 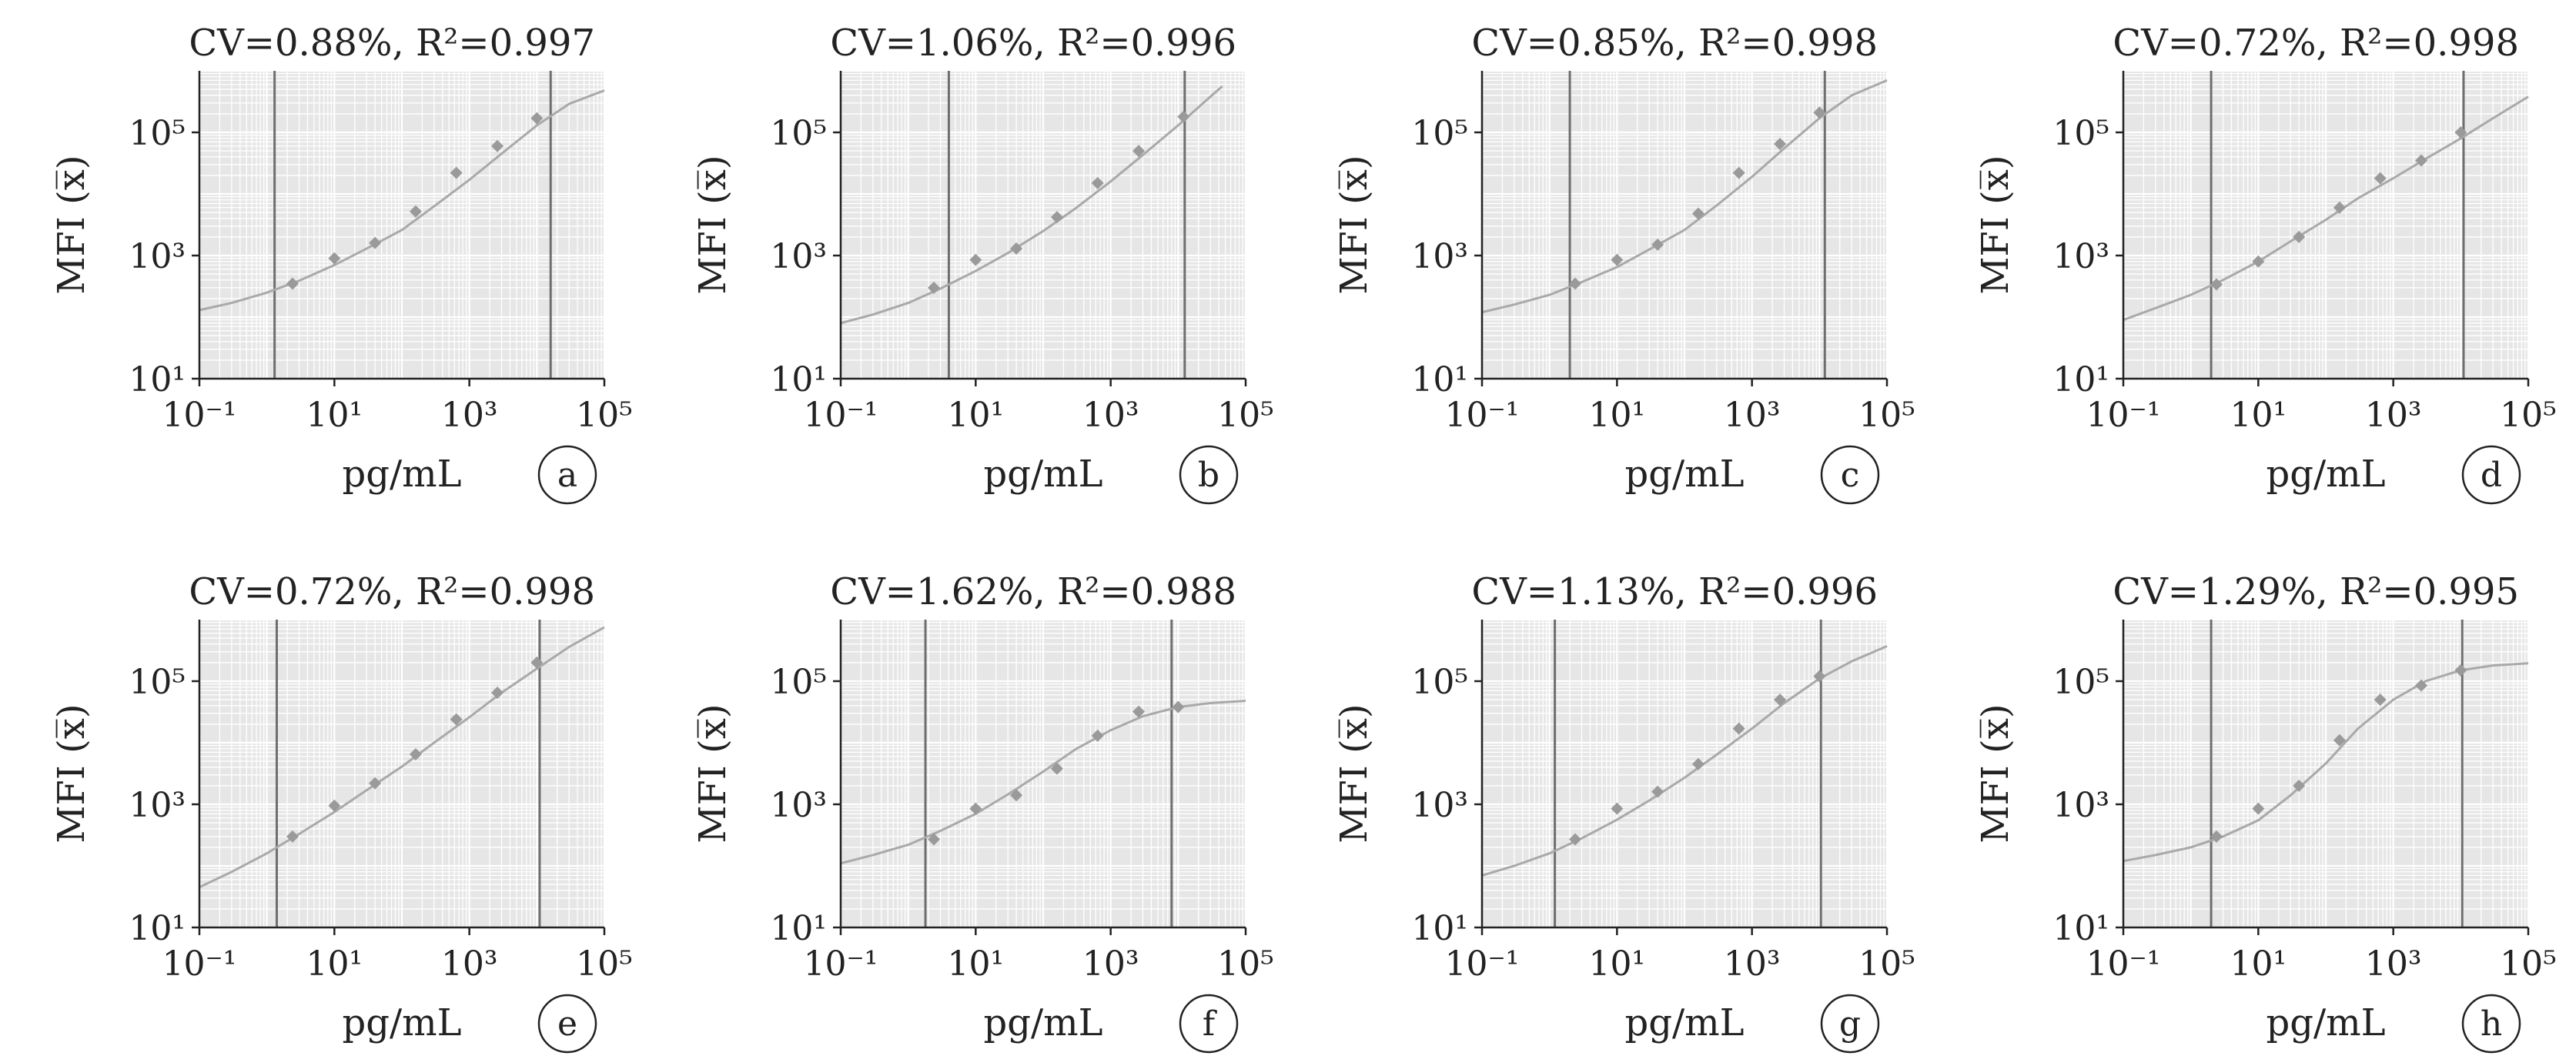 I want to click on panel-label: e, so click(x=567, y=1024).